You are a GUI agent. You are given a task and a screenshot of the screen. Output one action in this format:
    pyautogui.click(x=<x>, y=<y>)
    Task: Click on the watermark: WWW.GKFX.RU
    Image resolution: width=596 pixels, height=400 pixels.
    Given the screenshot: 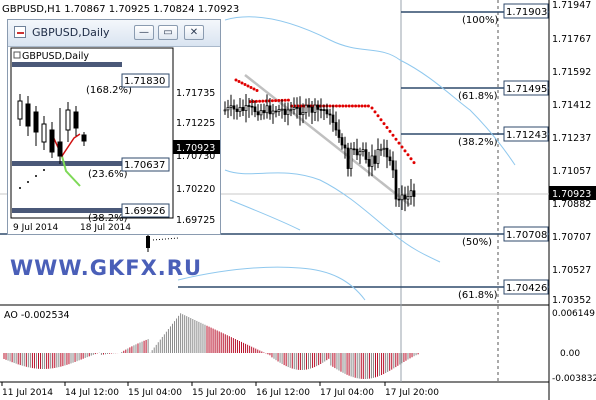 What is the action you would take?
    pyautogui.click(x=106, y=268)
    